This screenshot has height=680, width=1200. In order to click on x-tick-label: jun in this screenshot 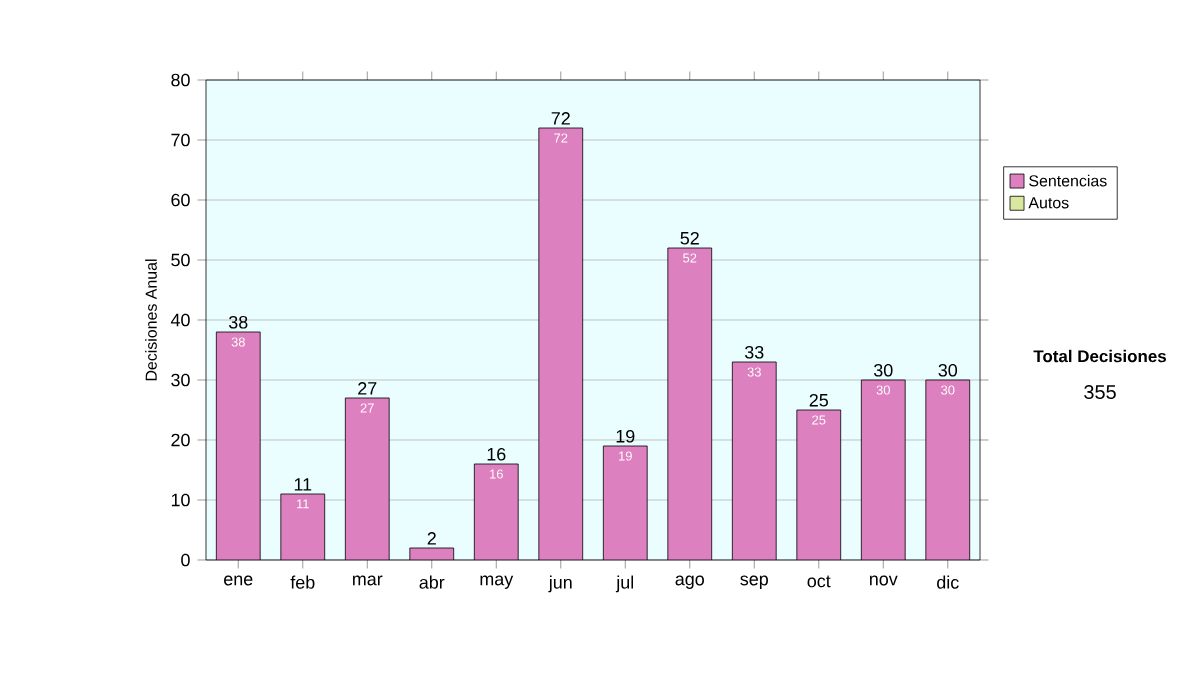, I will do `click(560, 584)`.